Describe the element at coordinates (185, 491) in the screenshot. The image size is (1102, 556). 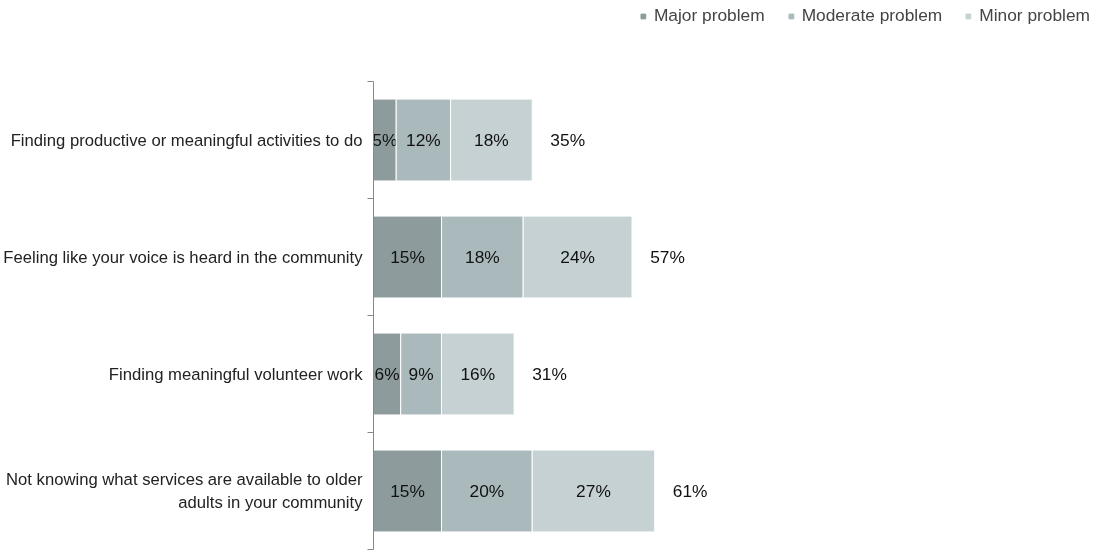
I see `y-tick-label: Not knowing what services are available to older adults in your community` at that location.